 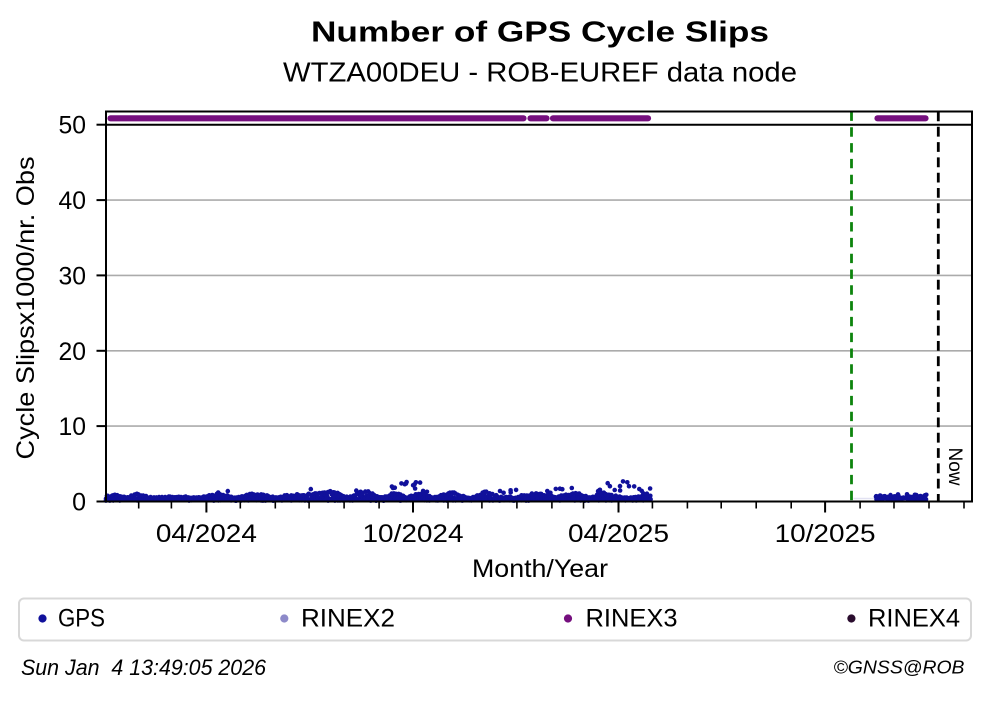 I want to click on svg-text: 10/2024, so click(x=413, y=534).